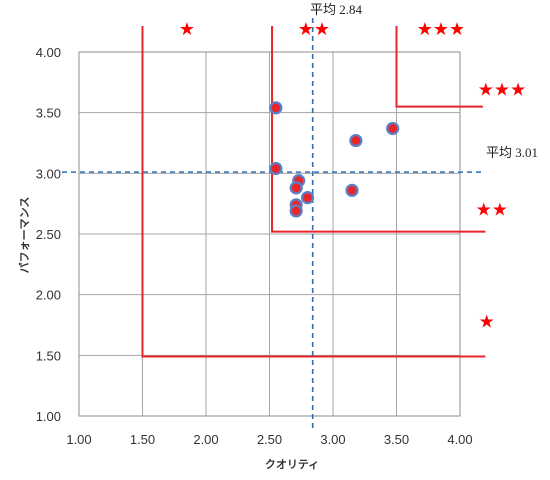 The image size is (550, 480). What do you see at coordinates (332, 439) in the screenshot?
I see `x-tick-label: 3.00` at bounding box center [332, 439].